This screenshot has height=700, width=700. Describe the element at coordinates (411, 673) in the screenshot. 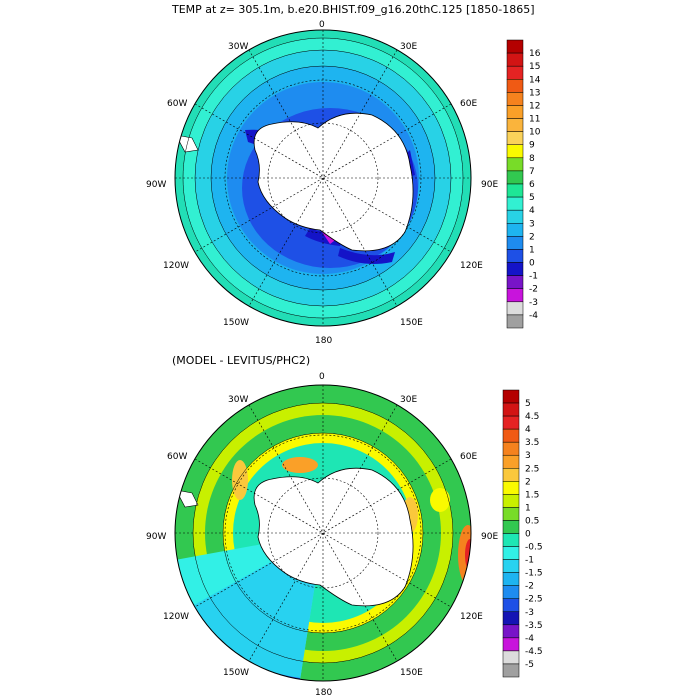

I see `p2-lon-150e: 150E` at that location.